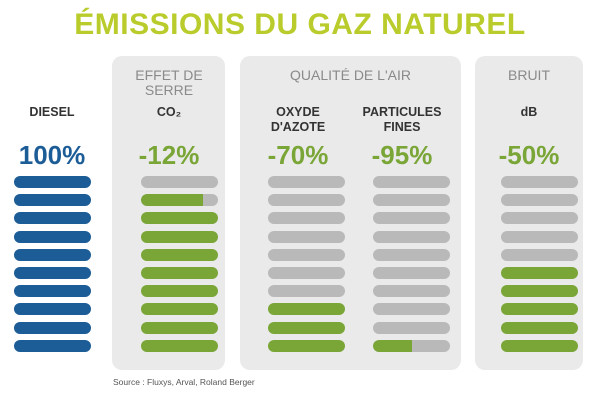 The width and height of the screenshot is (600, 404). Describe the element at coordinates (402, 119) in the screenshot. I see `column-label-particules-fines: PARTICULES FINES` at that location.